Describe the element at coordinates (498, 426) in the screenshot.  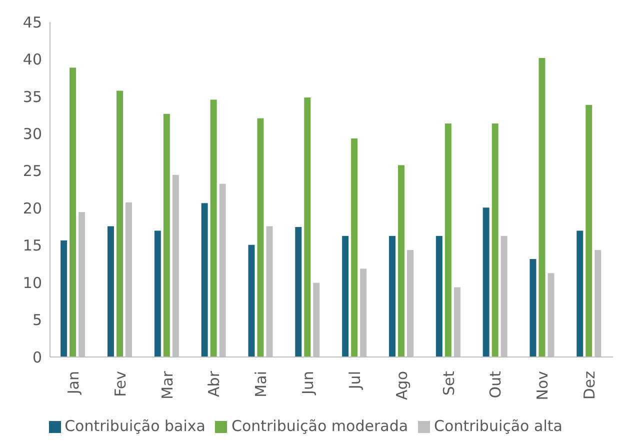
I see `legend-label: Contribuição alta` at that location.